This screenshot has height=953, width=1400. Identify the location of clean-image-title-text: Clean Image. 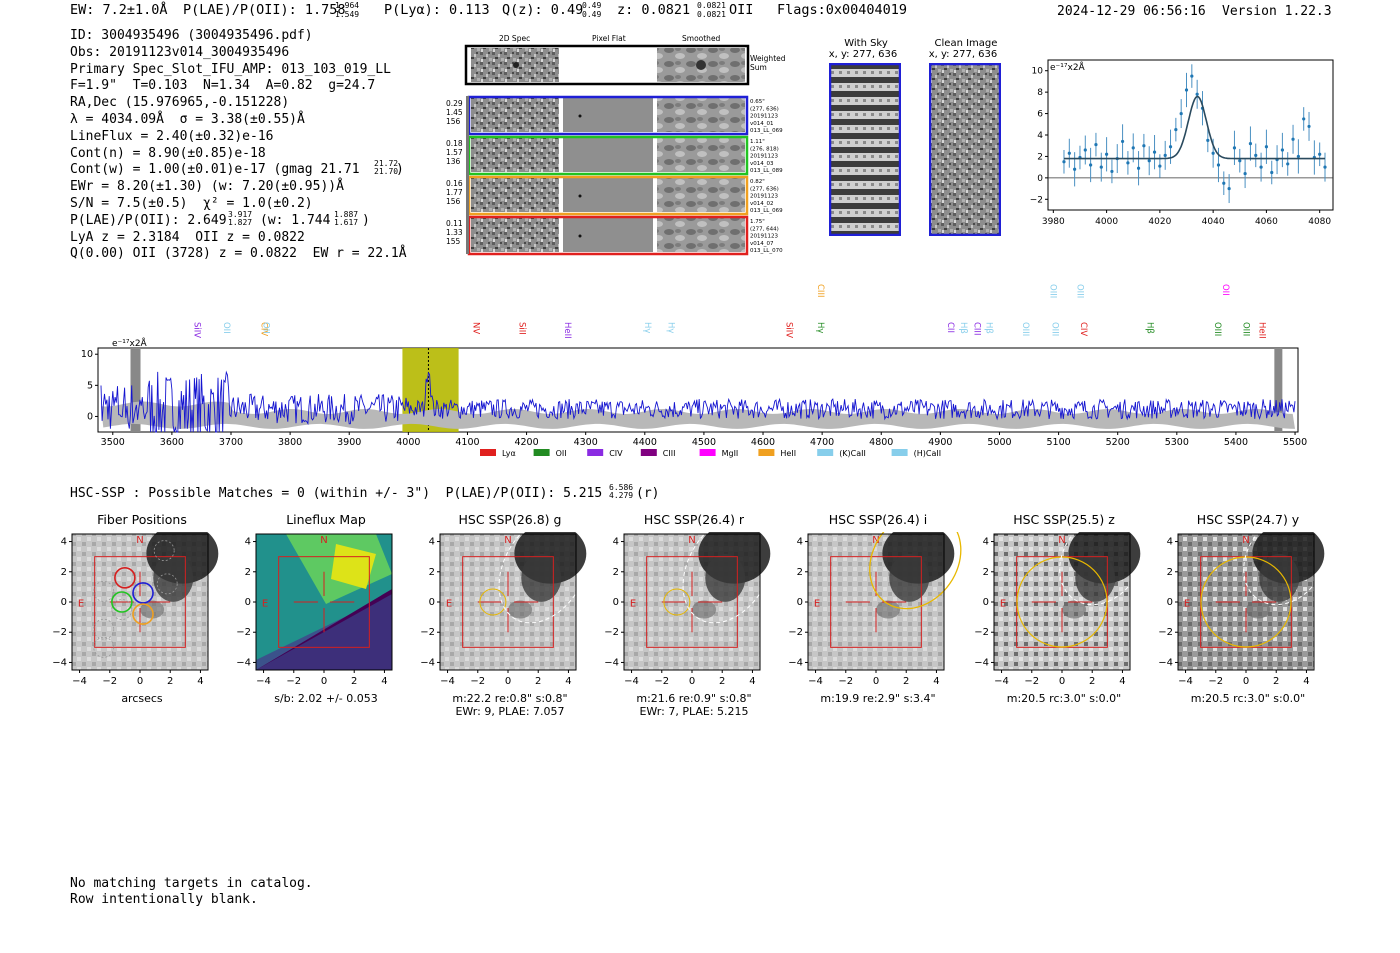
(966, 43).